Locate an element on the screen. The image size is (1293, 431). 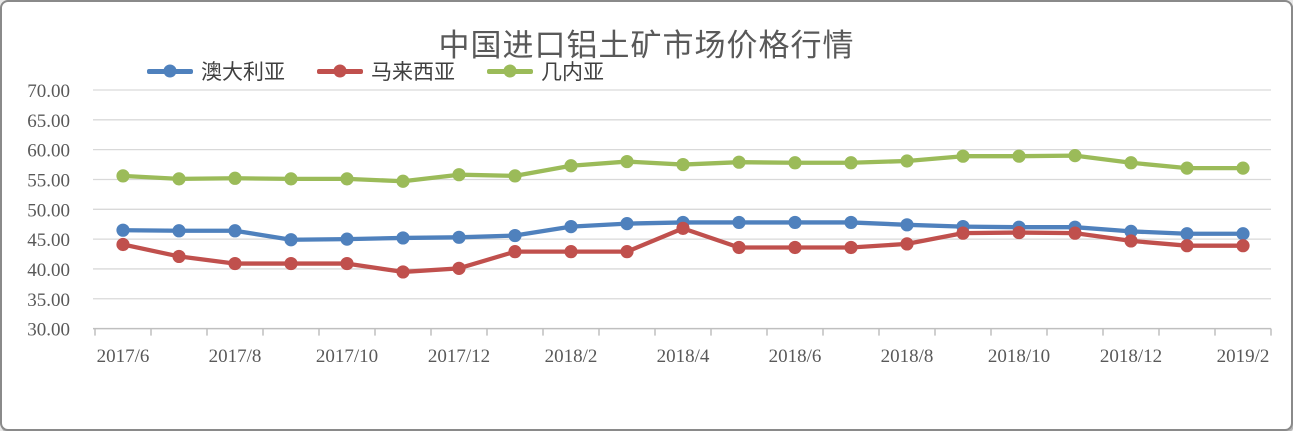
chart-title: 中国进口铝土矿市场价格行情 is located at coordinates (646, 45).